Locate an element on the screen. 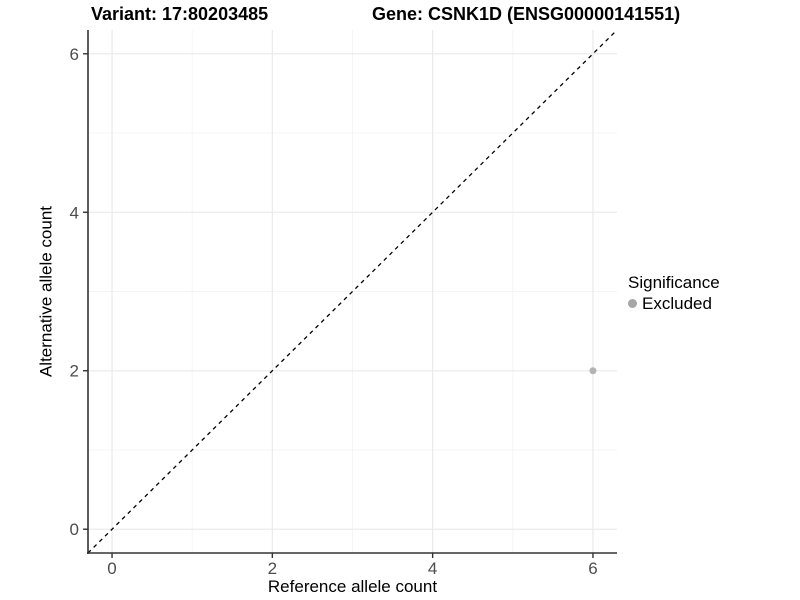 This screenshot has width=800, height=600. x-tick-label: 6 is located at coordinates (592, 568).